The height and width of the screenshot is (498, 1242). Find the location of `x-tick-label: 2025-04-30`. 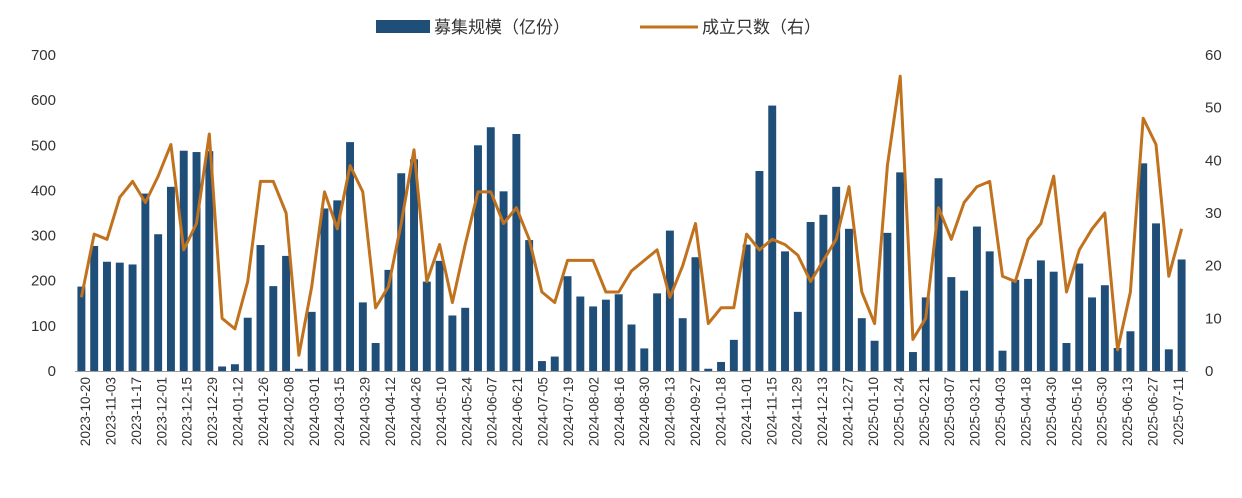

x-tick-label: 2025-04-30 is located at coordinates (1051, 411).